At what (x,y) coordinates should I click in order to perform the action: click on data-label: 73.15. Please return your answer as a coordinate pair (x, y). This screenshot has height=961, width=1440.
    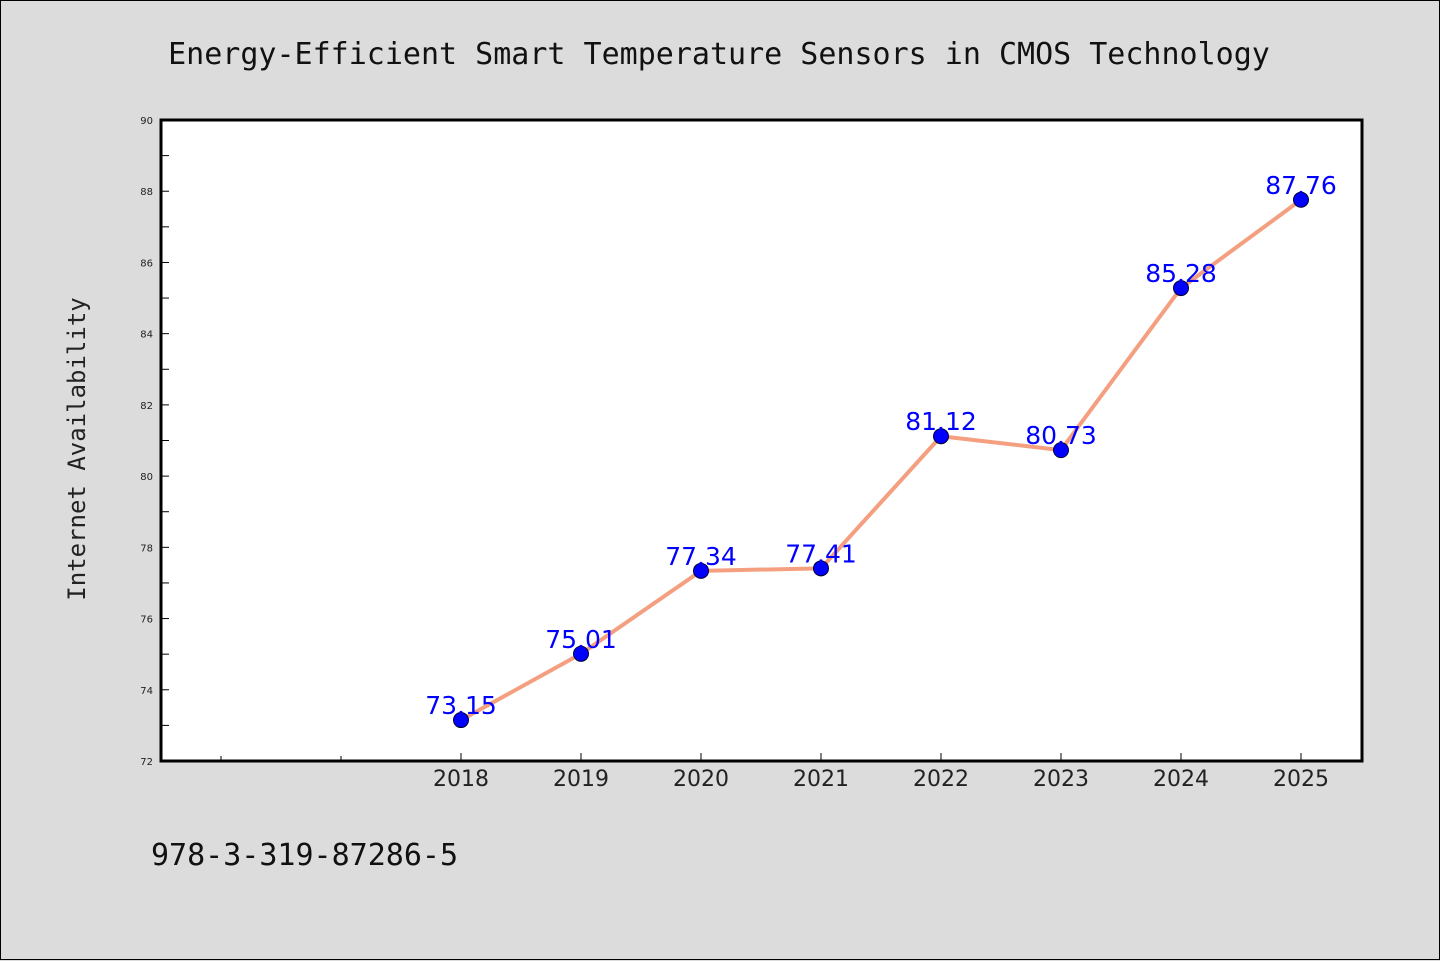
    Looking at the image, I should click on (461, 705).